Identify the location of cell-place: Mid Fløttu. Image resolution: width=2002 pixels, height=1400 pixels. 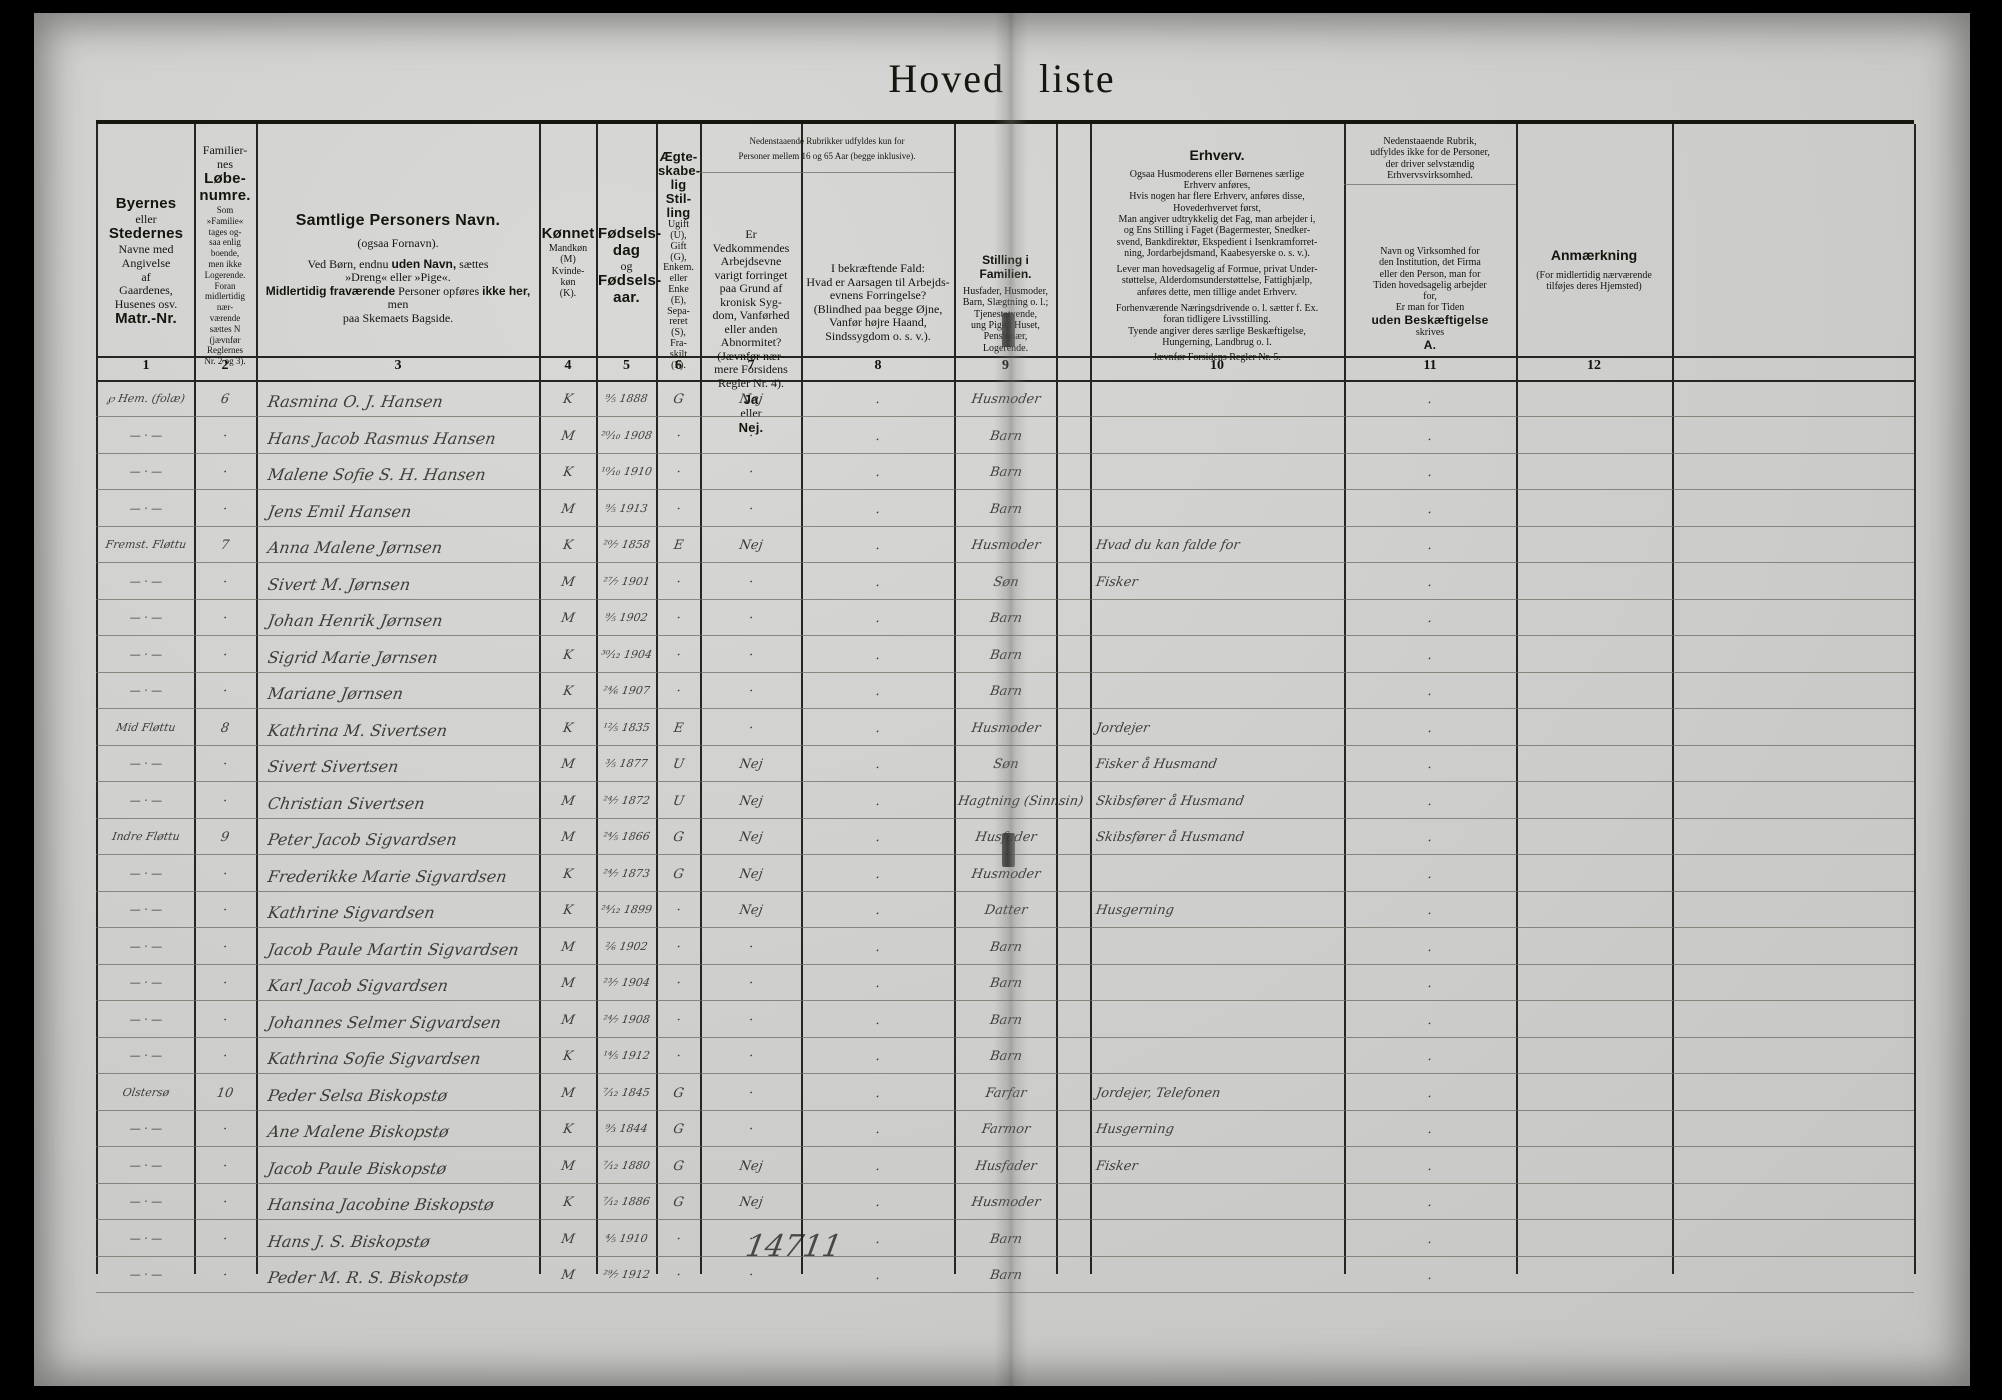
(146, 727).